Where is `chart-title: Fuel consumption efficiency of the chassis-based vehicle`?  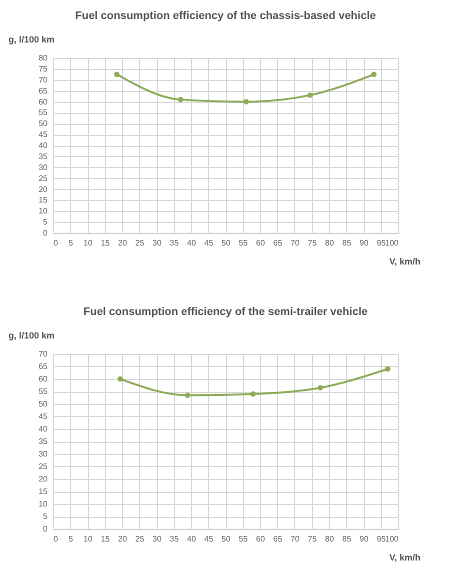
chart-title: Fuel consumption efficiency of the chassis-based vehicle is located at coordinates (225, 16).